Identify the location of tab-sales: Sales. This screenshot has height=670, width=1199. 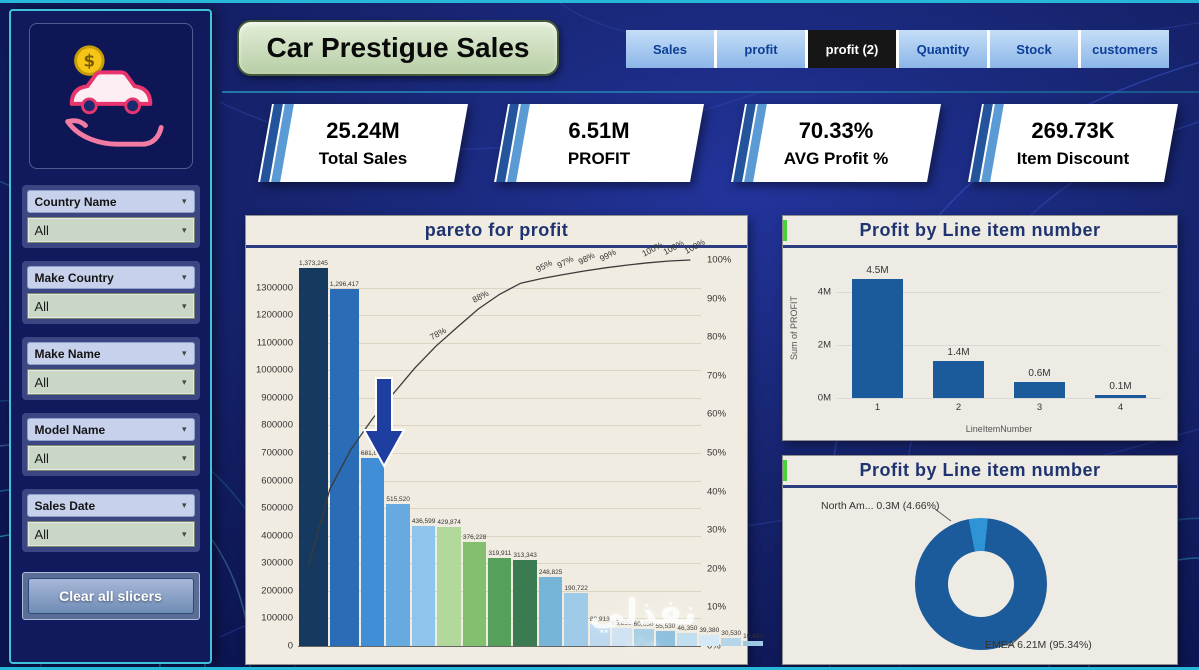
(670, 49).